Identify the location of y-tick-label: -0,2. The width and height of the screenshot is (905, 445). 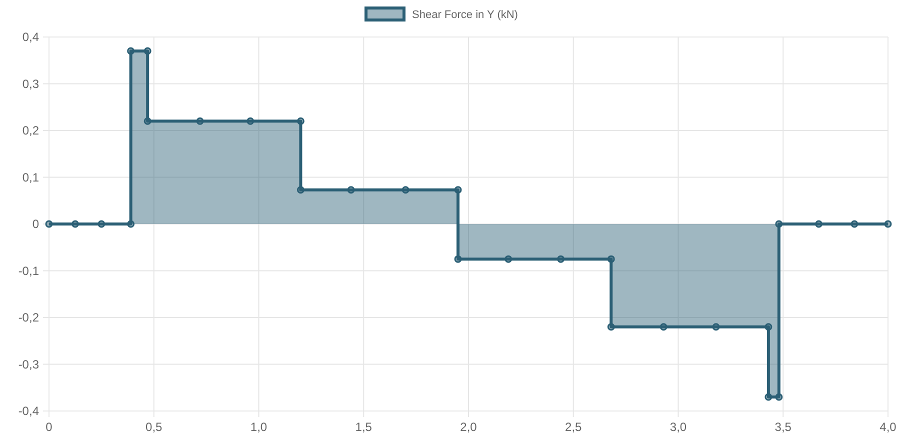
(29, 317).